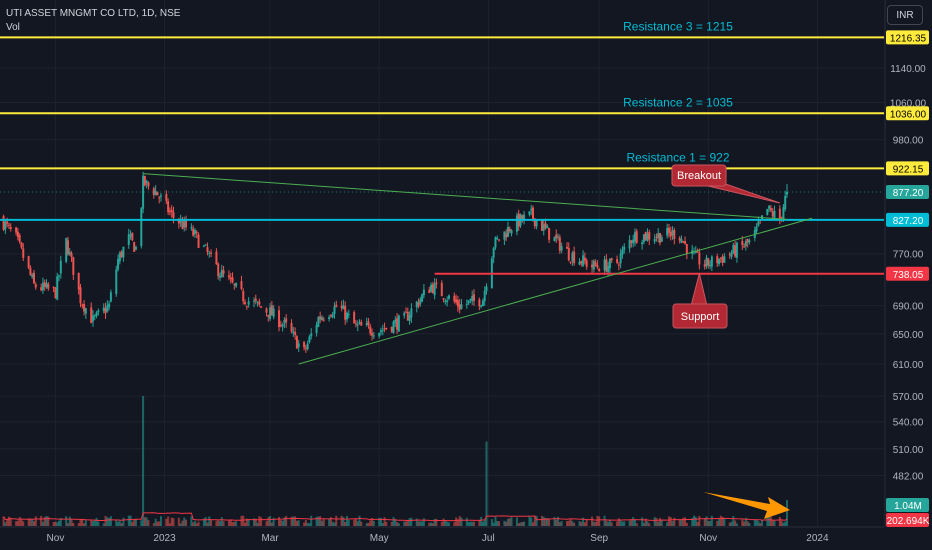 Image resolution: width=932 pixels, height=550 pixels. What do you see at coordinates (744, 192) in the screenshot?
I see `callout-pointer` at bounding box center [744, 192].